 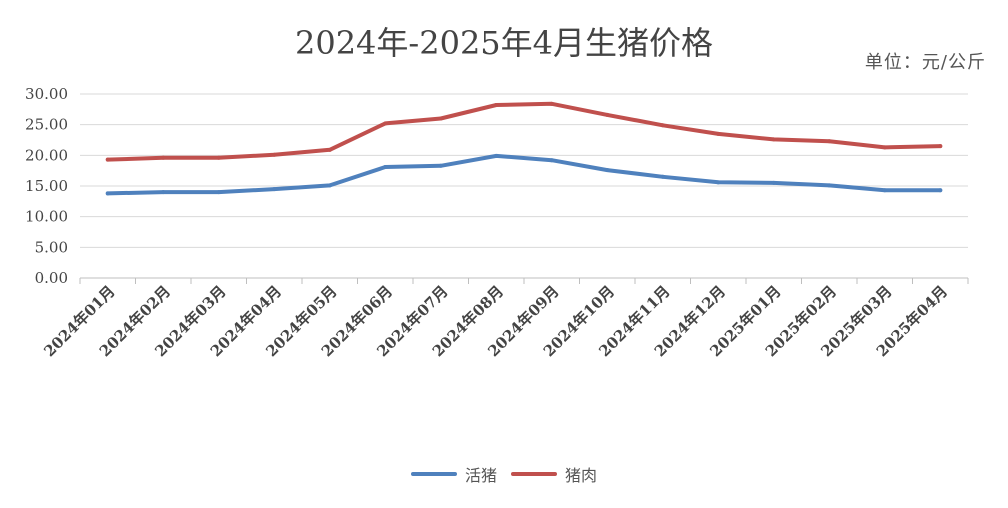 I want to click on y-tick-label-3: 15.00, so click(x=46, y=186).